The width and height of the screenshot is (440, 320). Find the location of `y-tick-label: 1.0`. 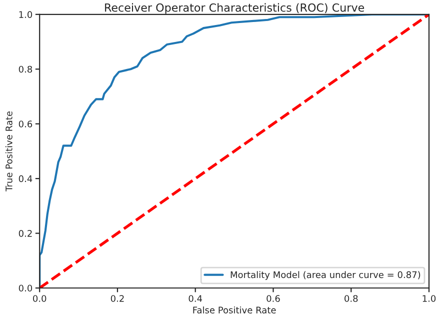

y-tick-label: 1.0 is located at coordinates (25, 14).